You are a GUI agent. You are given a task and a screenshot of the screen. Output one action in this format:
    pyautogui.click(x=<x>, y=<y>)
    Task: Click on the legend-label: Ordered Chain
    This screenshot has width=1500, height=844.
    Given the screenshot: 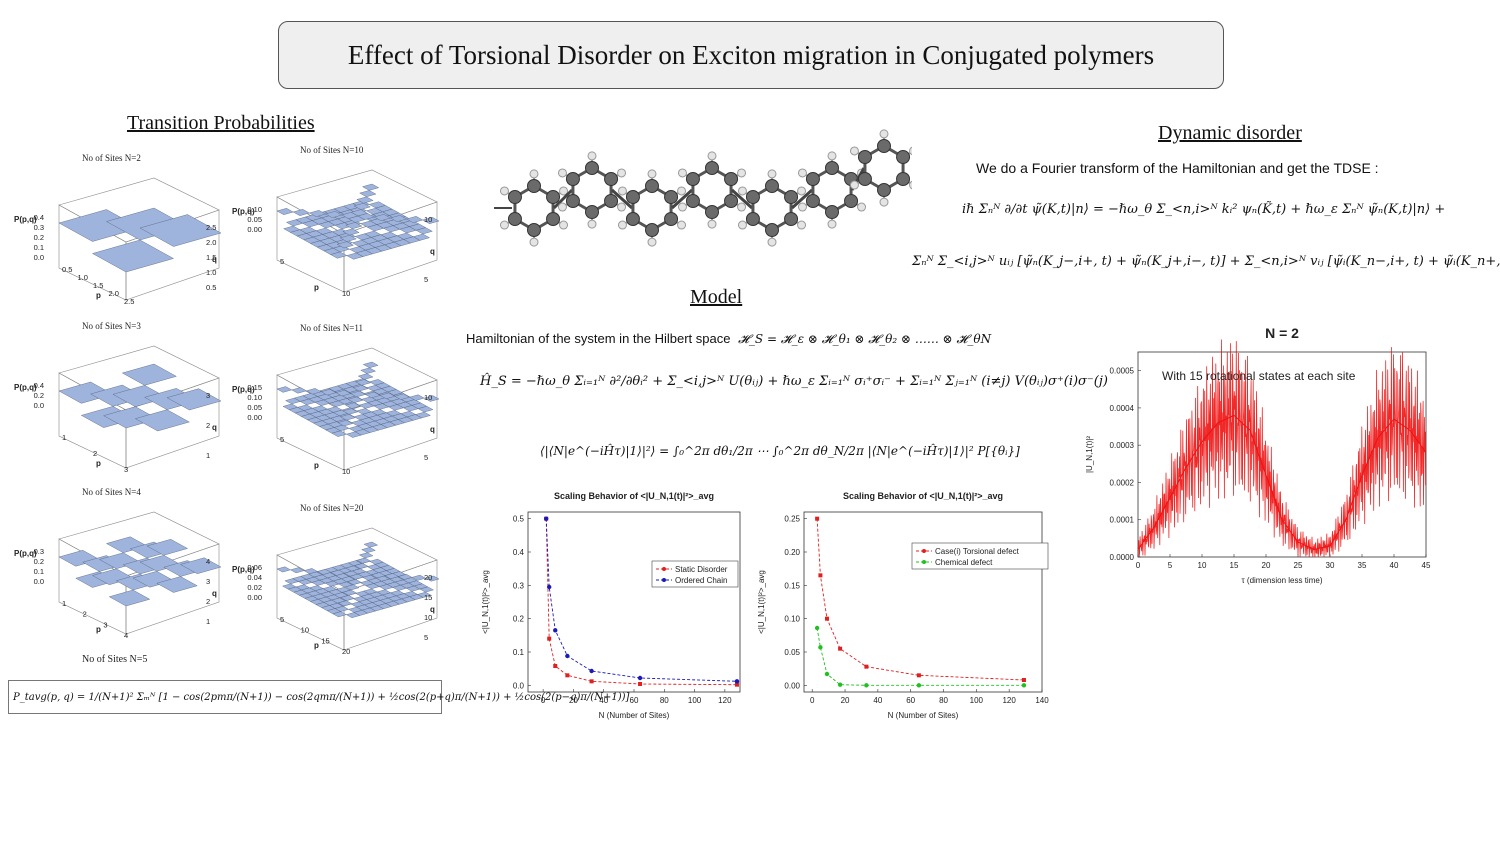 What is the action you would take?
    pyautogui.click(x=701, y=580)
    